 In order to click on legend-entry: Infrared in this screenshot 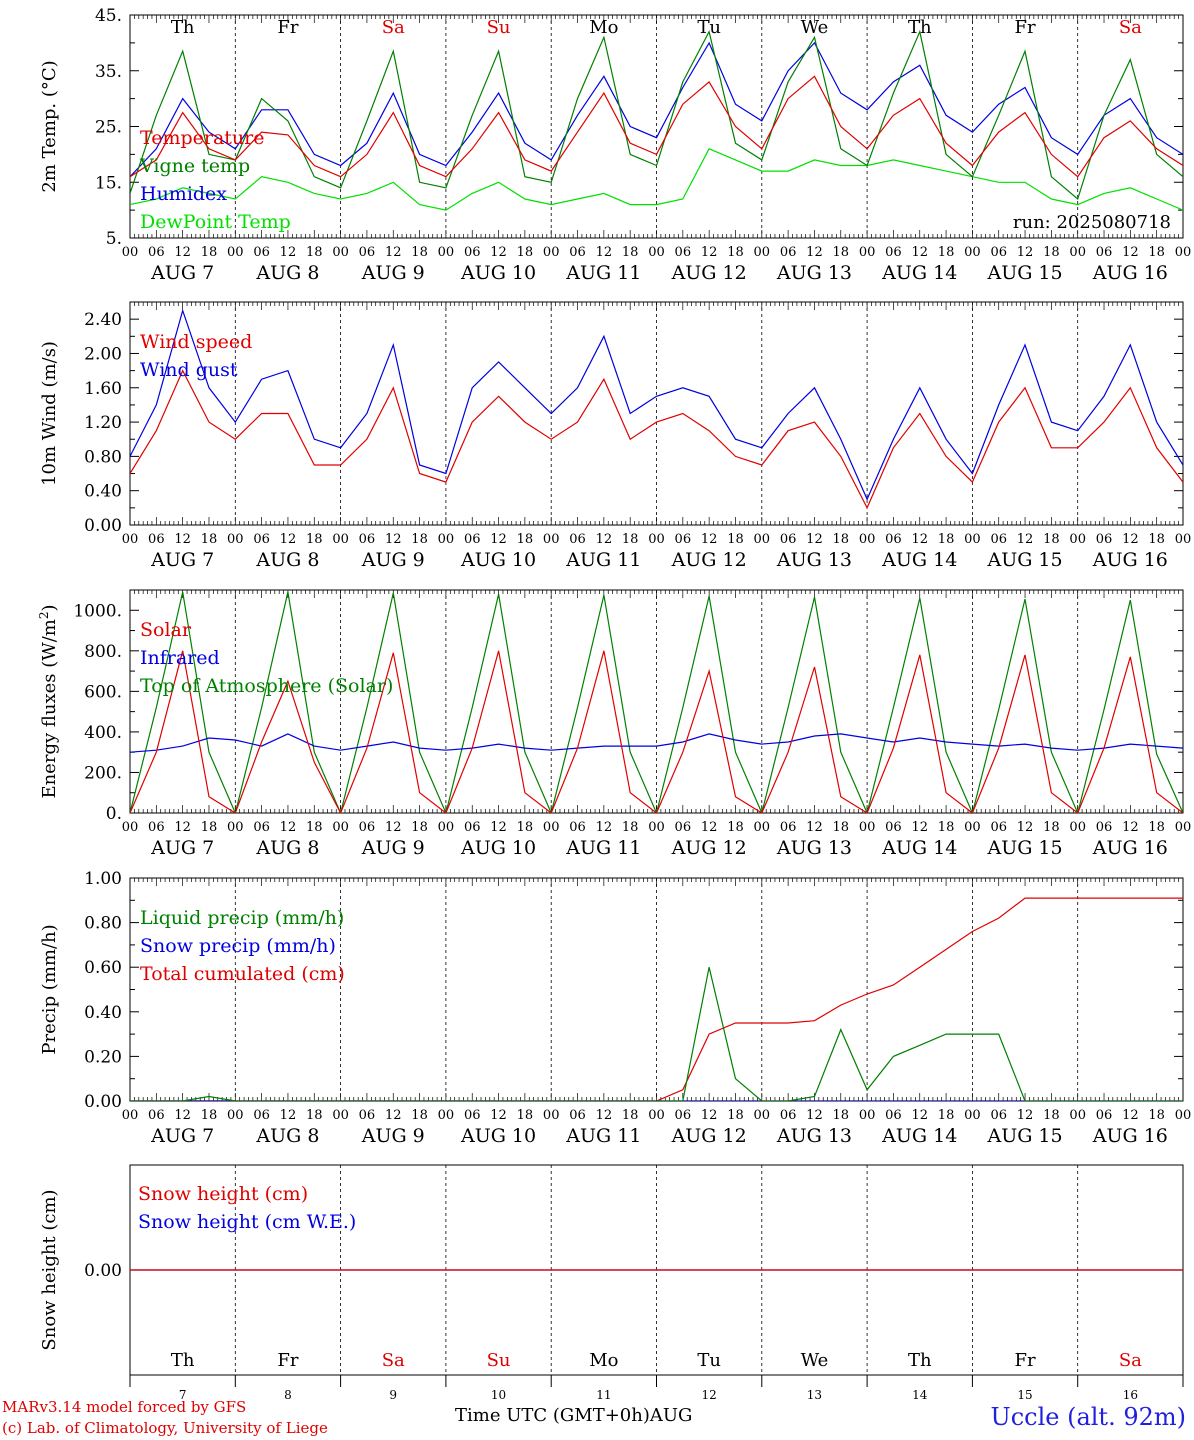, I will do `click(180, 658)`.